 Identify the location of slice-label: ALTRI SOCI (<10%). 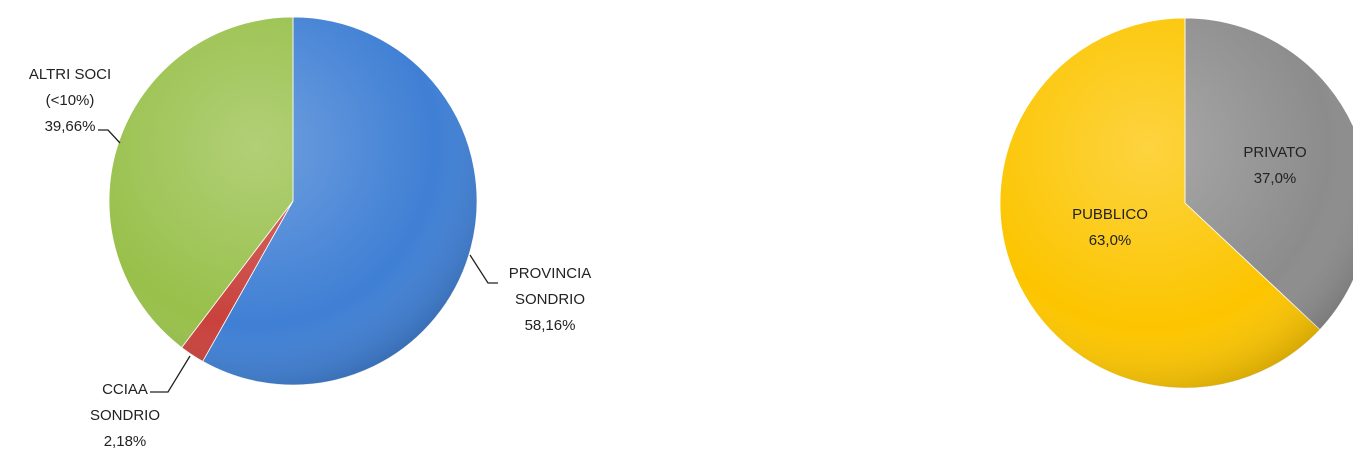
(70, 87).